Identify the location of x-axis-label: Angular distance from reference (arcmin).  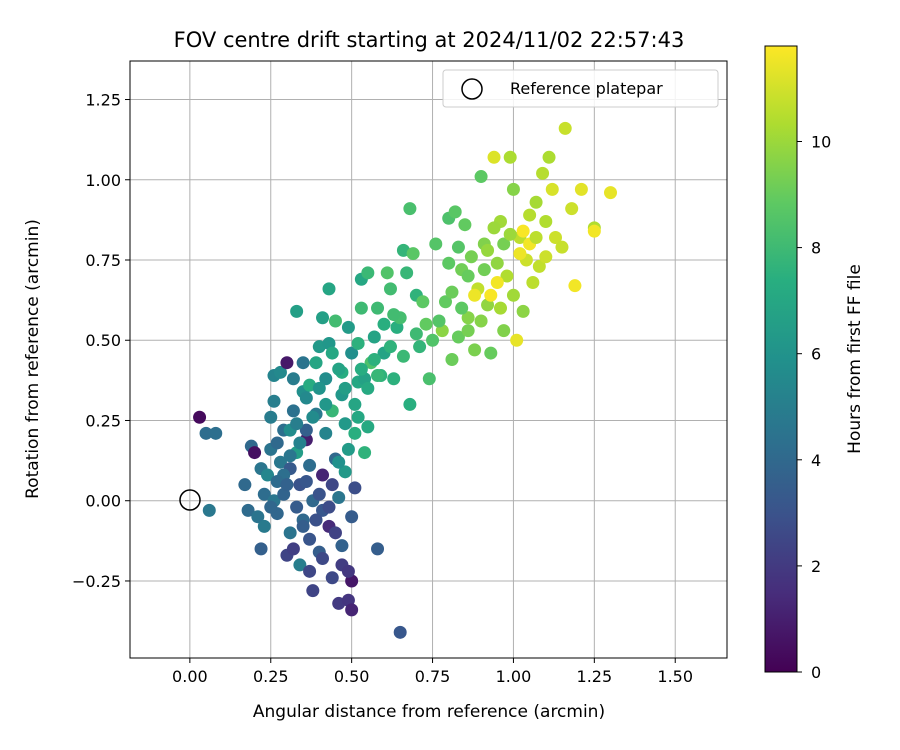
(429, 712).